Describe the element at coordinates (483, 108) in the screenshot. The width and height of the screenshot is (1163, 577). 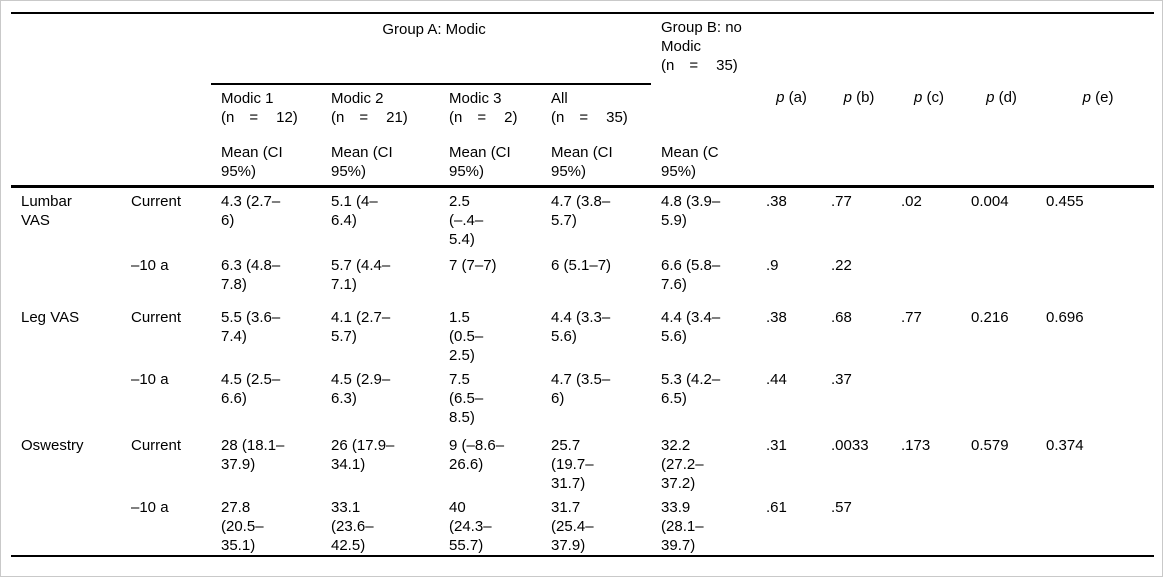
I see `col-header-modic3: Modic 3 (n = 2)` at that location.